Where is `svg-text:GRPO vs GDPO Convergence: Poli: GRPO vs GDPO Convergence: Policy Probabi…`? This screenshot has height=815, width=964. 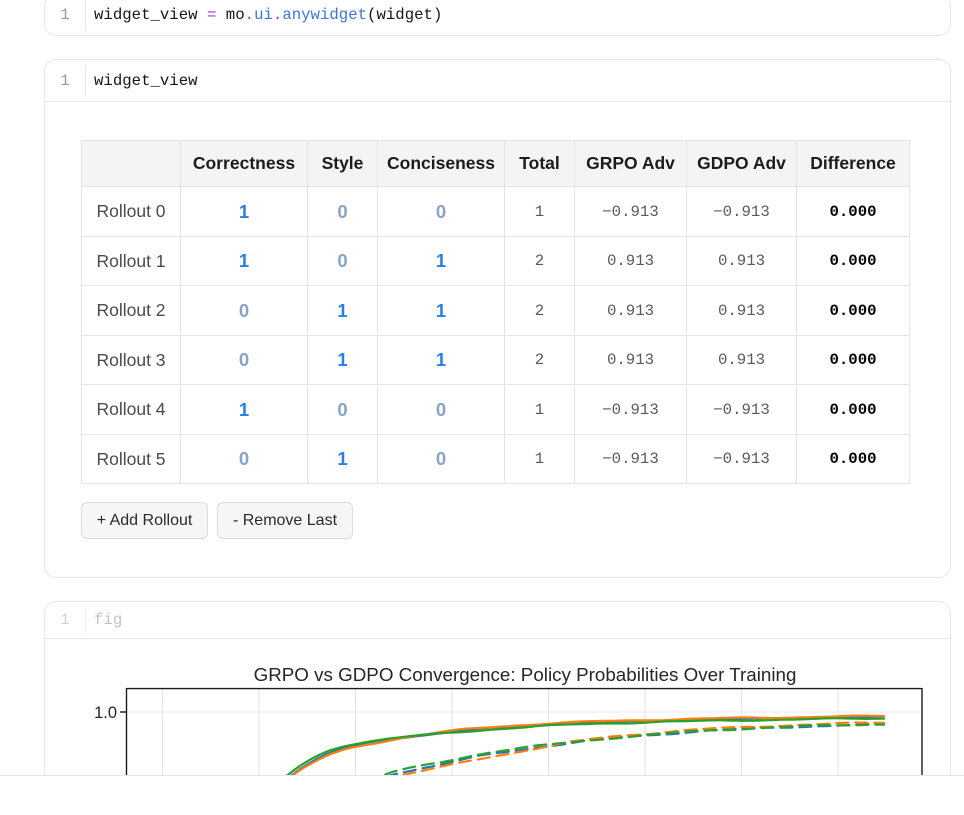 svg-text:GRPO vs GDPO Convergence: Poli: GRPO vs GDPO Convergence: Policy Probabi… is located at coordinates (525, 674).